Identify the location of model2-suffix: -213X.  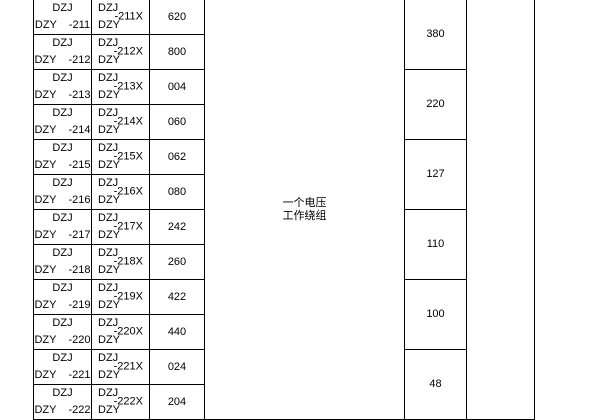
(128, 86).